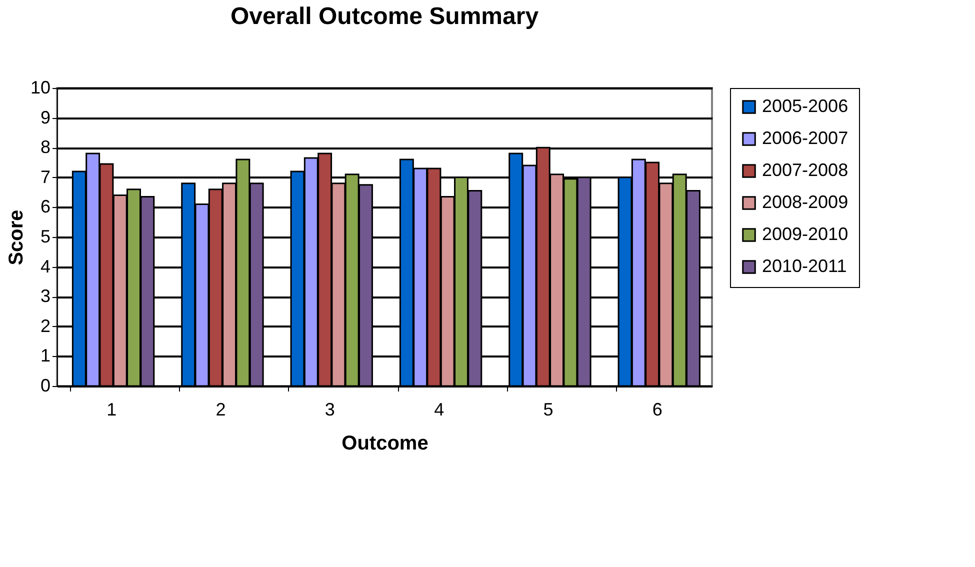  What do you see at coordinates (221, 410) in the screenshot?
I see `x-tick-label: 2` at bounding box center [221, 410].